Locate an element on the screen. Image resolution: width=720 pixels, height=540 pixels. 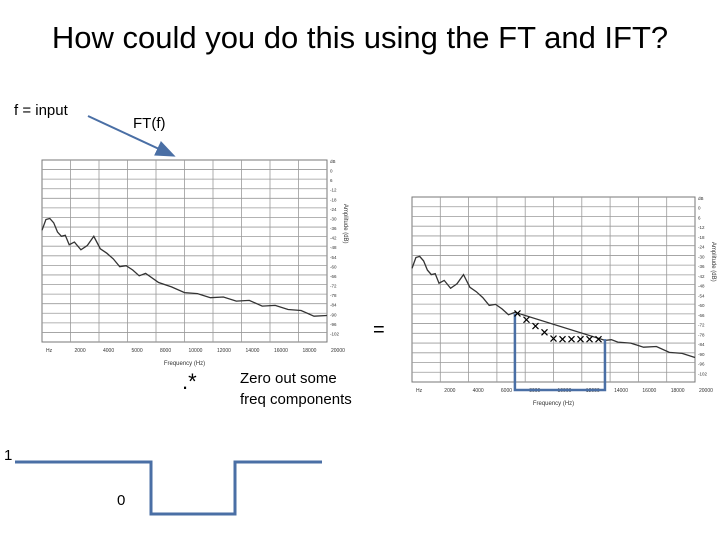
zero-out-note-line2: freq components is located at coordinates (296, 399).